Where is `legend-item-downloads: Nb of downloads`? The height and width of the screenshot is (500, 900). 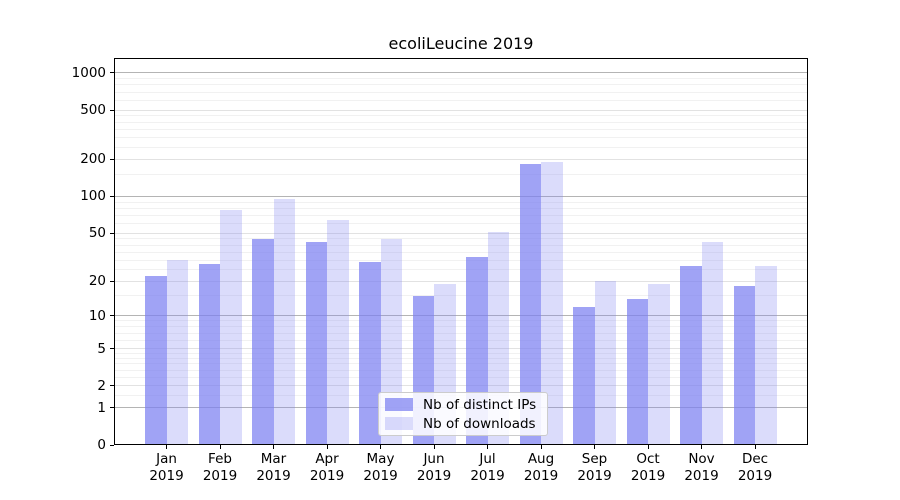 legend-item-downloads: Nb of downloads is located at coordinates (462, 423).